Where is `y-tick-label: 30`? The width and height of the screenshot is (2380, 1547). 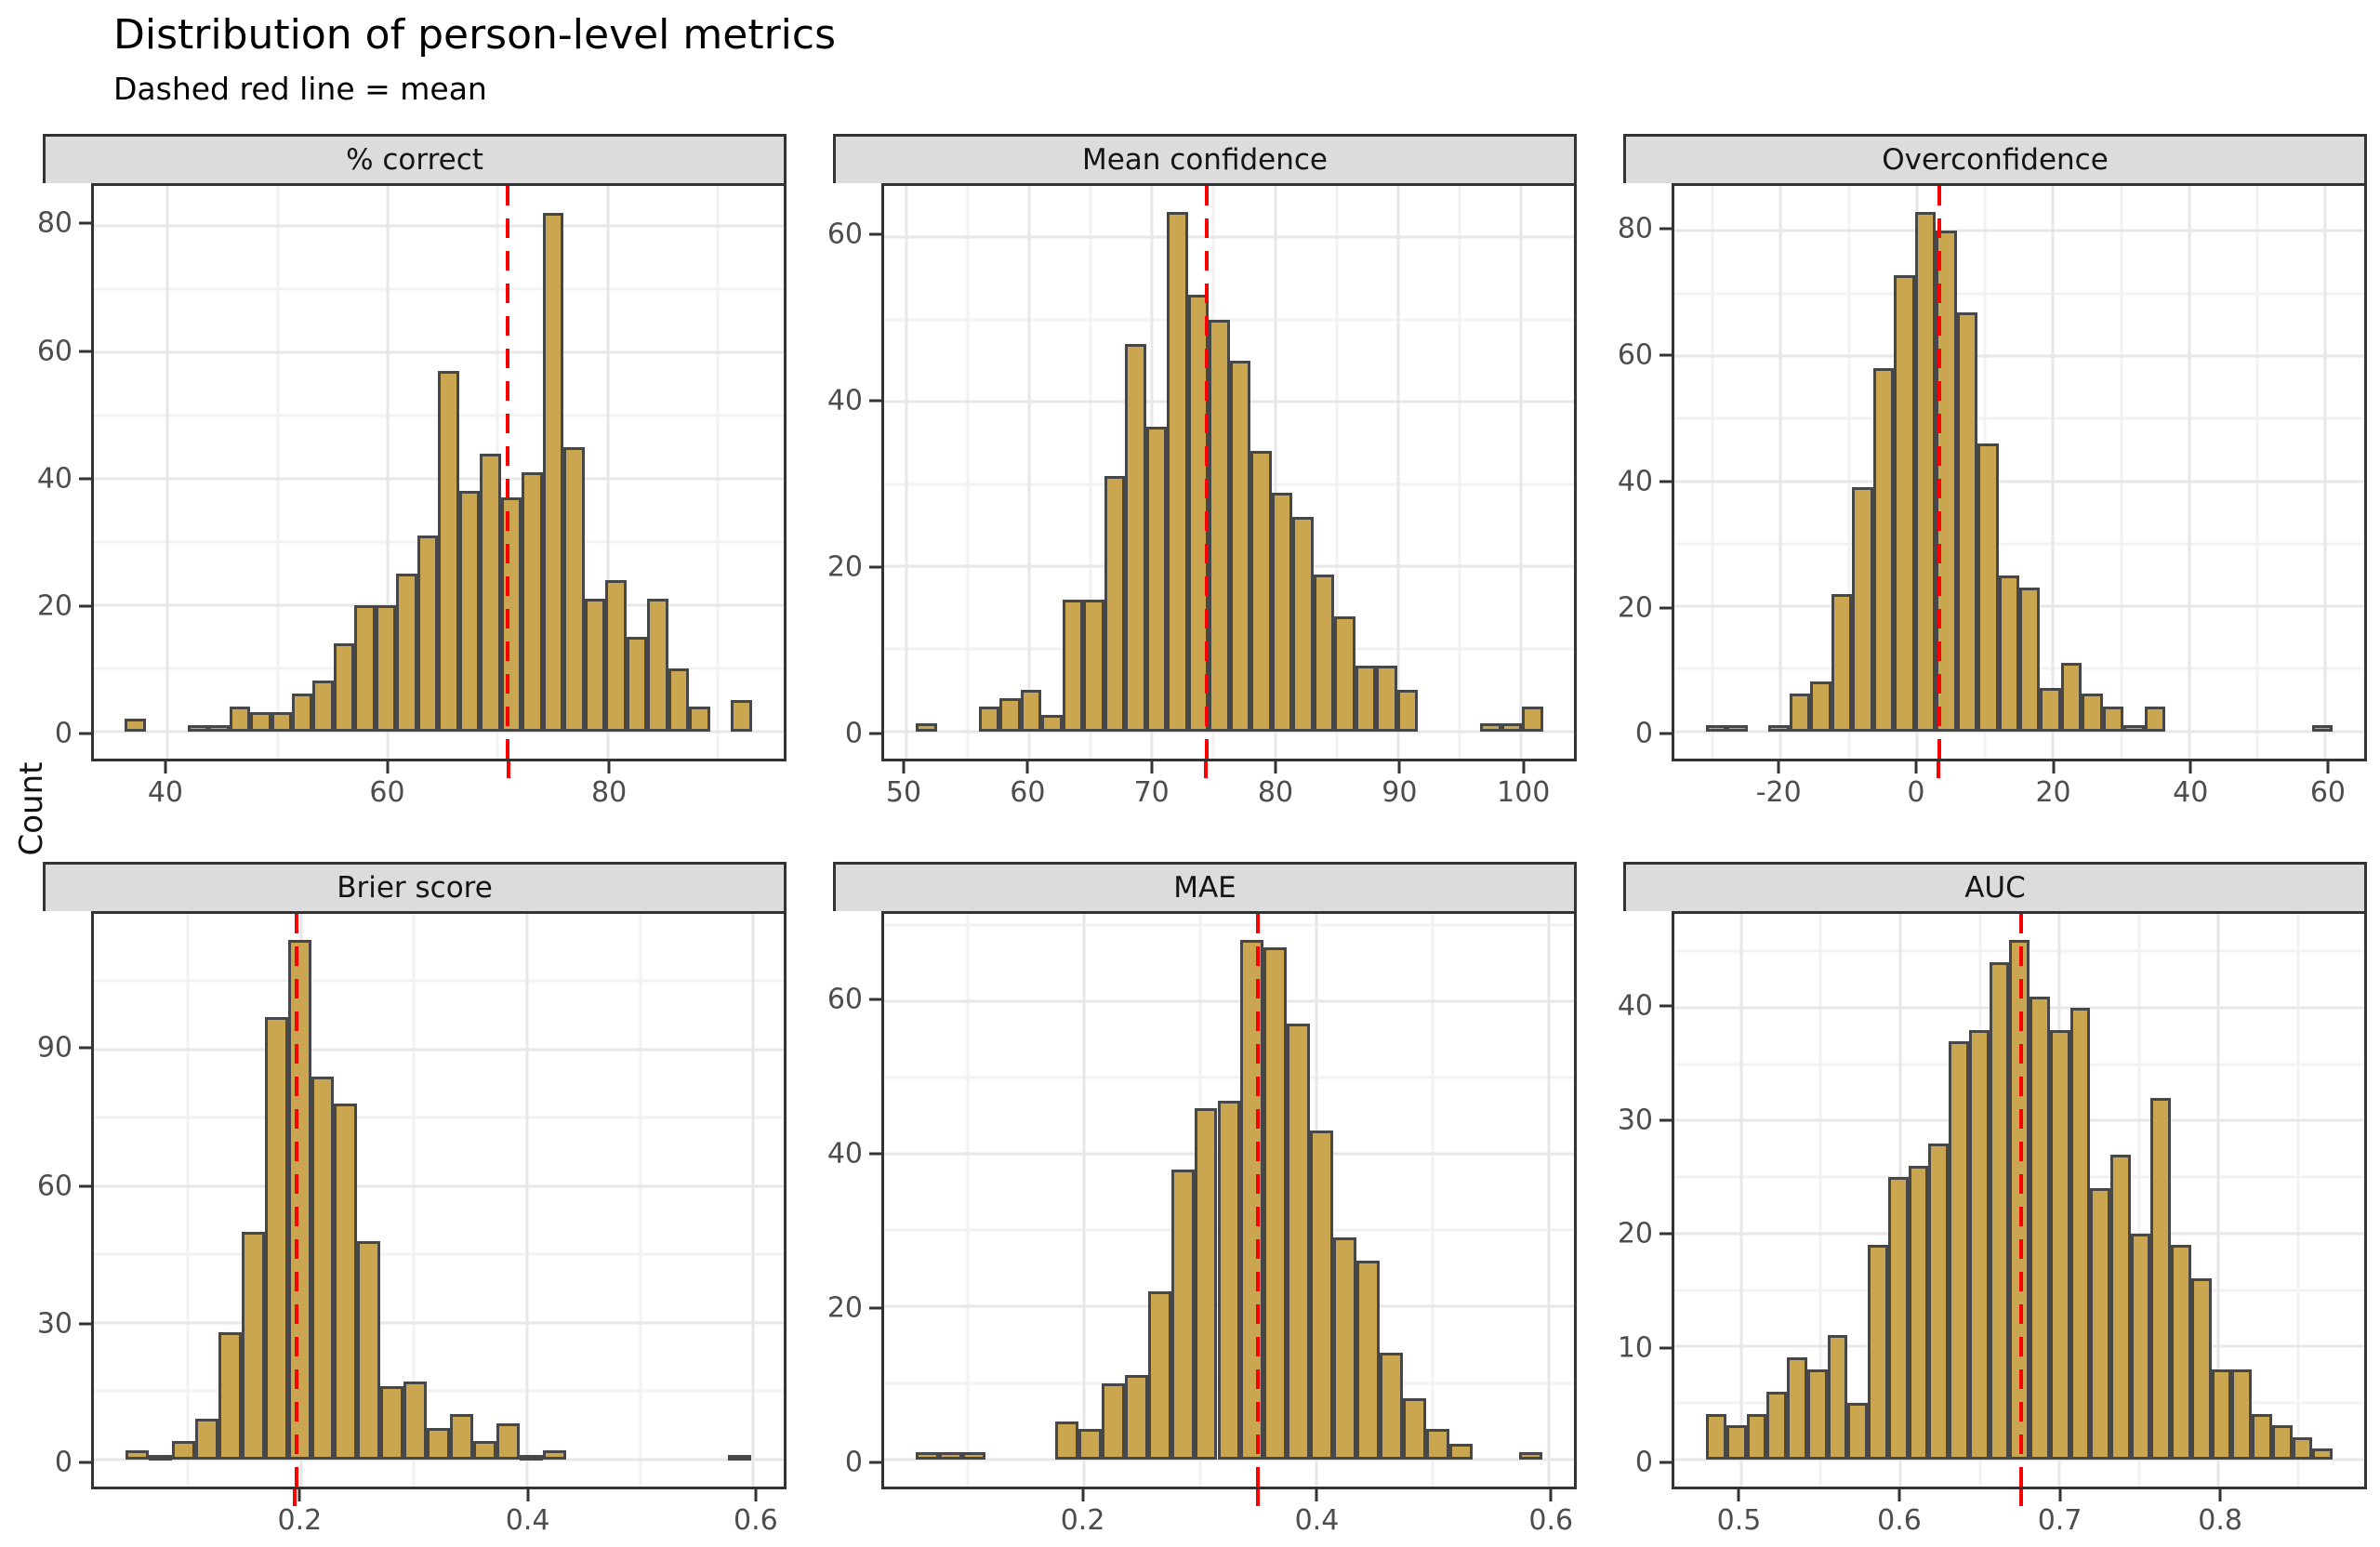
y-tick-label: 30 is located at coordinates (54, 1324).